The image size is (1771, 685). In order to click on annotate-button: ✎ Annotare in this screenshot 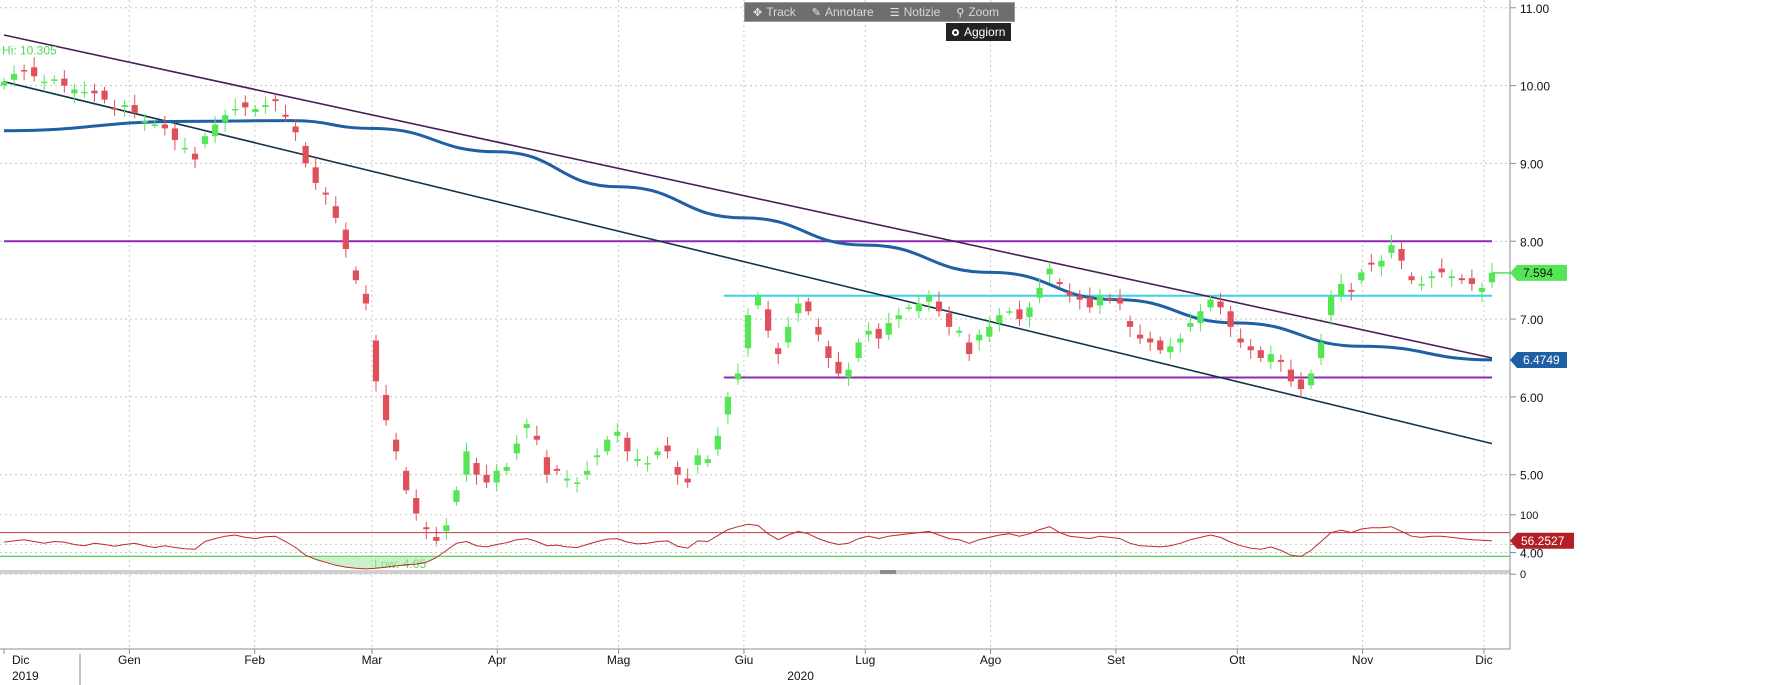, I will do `click(843, 12)`.